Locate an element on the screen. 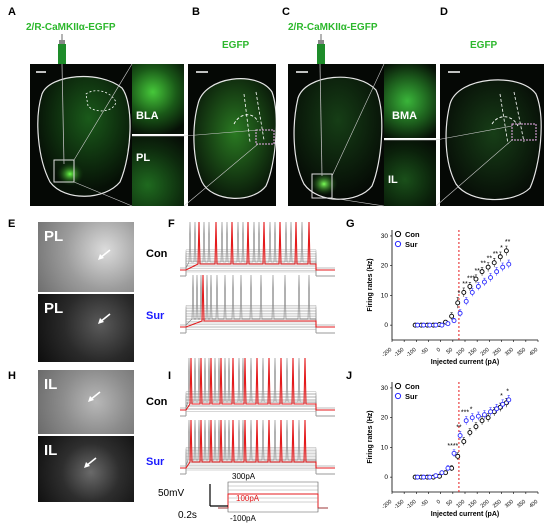 The height and width of the screenshot is (532, 554). trace-label-sur-f: Sur is located at coordinates (155, 316).